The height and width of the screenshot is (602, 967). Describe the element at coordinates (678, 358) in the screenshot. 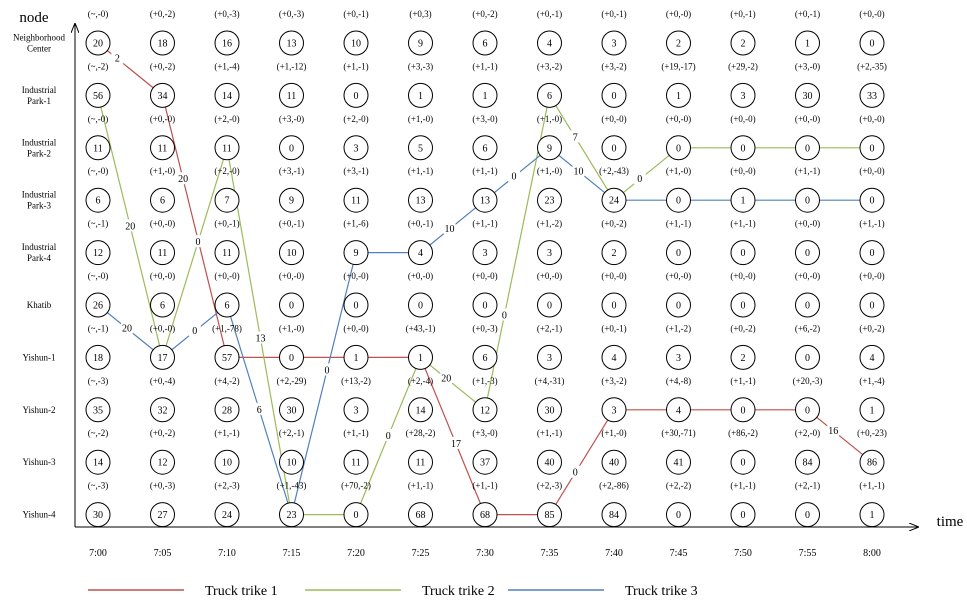

I see `node-value: 3` at that location.